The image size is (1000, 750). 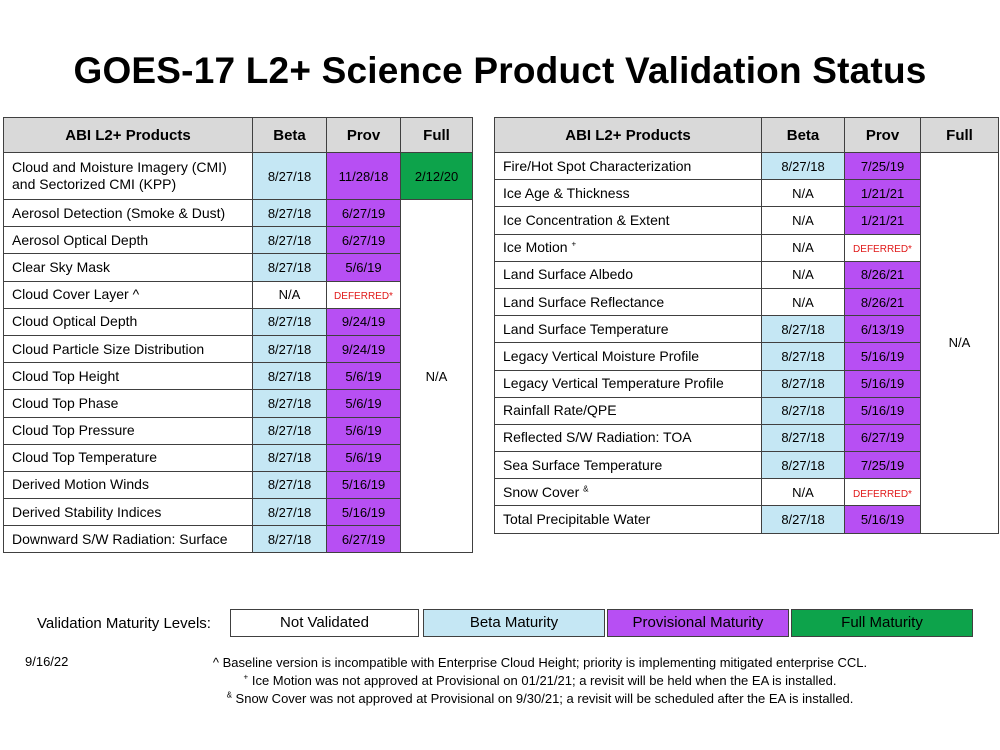 I want to click on prov-date: 8/26/21, so click(x=882, y=275).